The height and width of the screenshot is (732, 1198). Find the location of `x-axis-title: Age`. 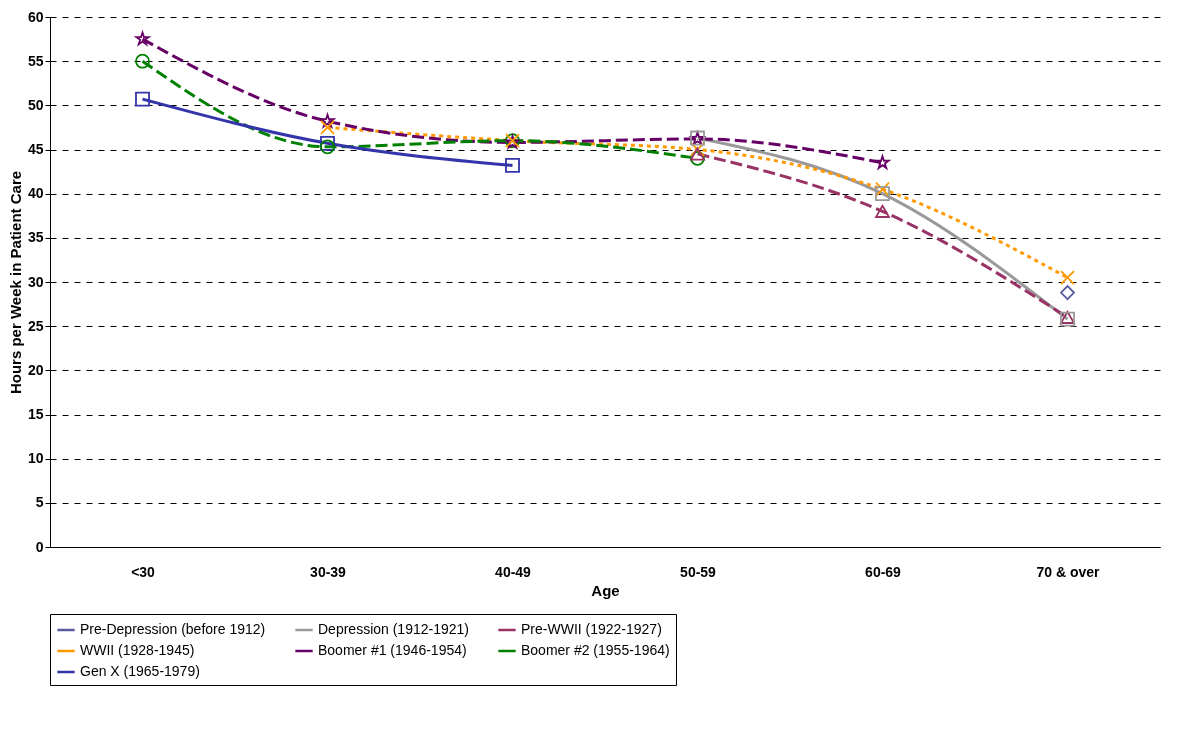

x-axis-title: Age is located at coordinates (605, 590).